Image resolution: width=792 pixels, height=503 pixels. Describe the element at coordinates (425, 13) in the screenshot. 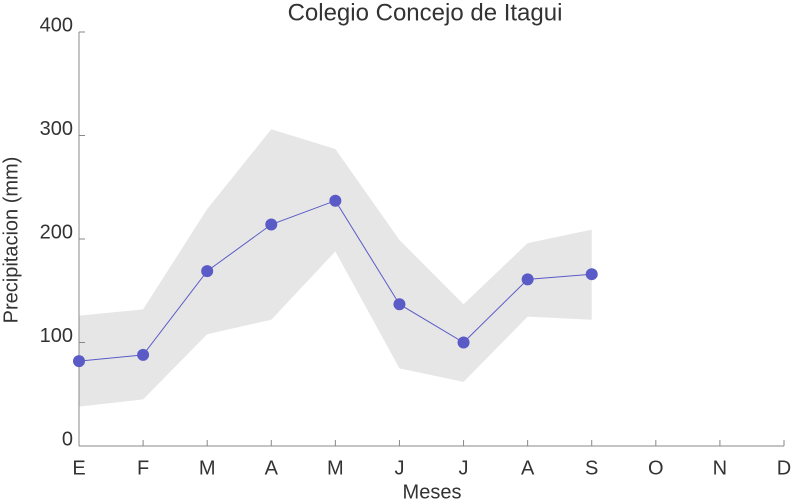

I see `chart-title: Colegio Concejo de Itagui` at that location.